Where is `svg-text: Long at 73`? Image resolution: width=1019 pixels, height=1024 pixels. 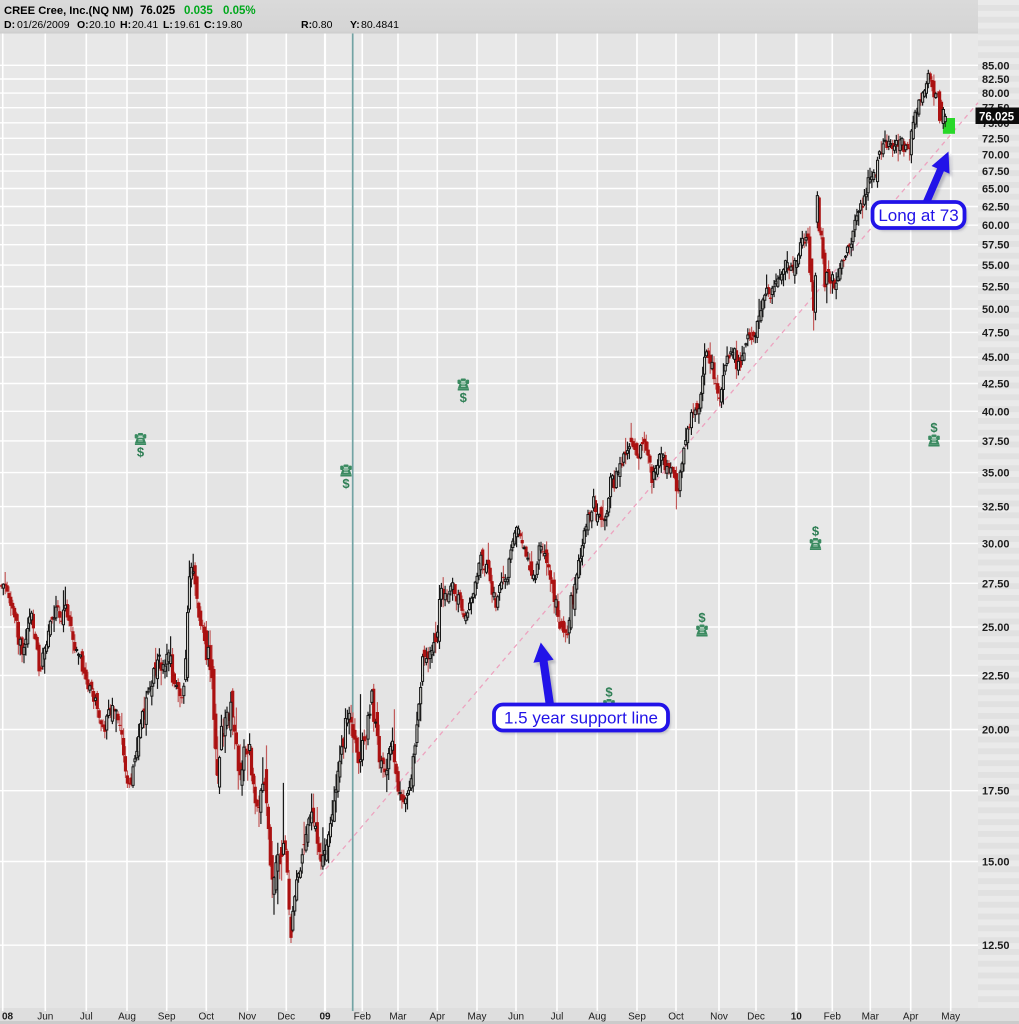
svg-text: Long at 73 is located at coordinates (918, 215).